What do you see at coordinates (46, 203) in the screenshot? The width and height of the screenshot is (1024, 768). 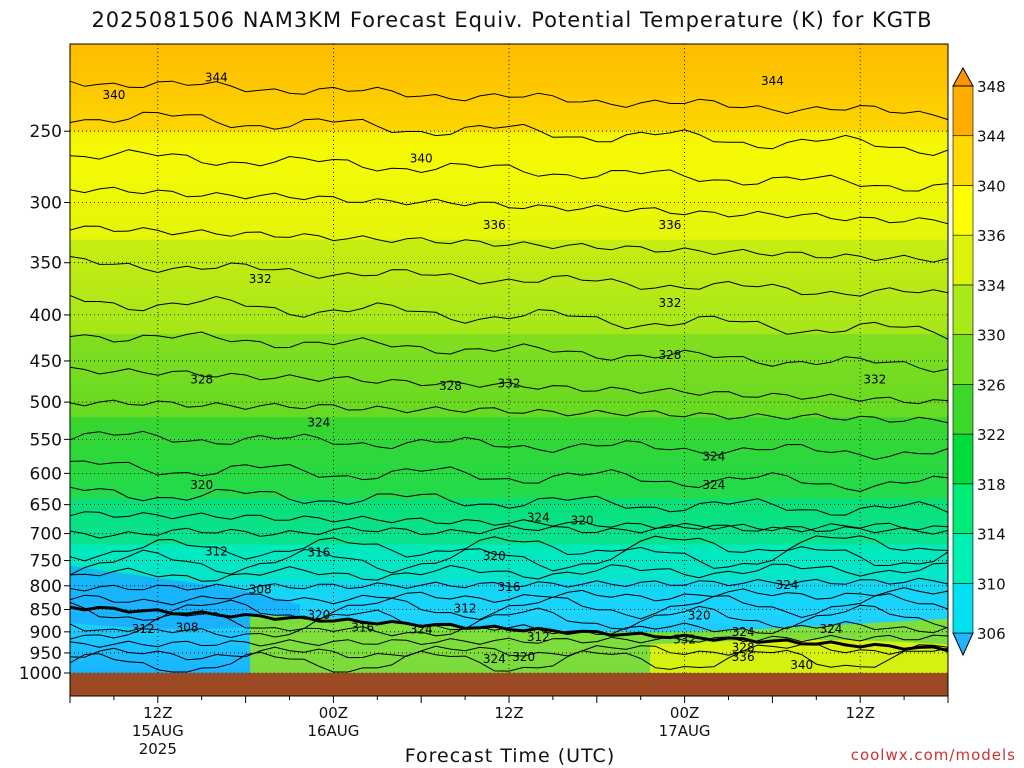 I see `y-tick-label-300: 300` at bounding box center [46, 203].